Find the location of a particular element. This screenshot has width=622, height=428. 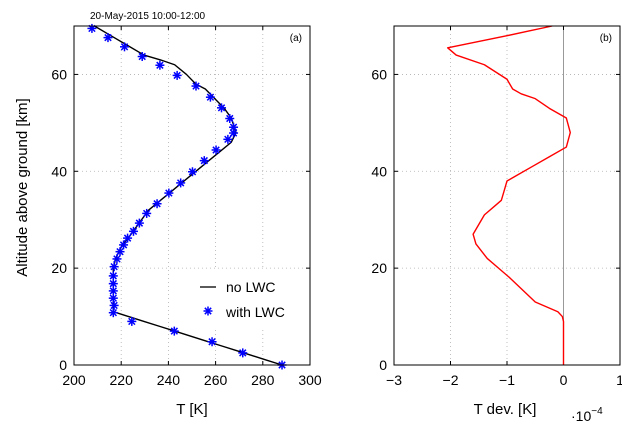

legend-marker-with-lwc is located at coordinates (208, 311).